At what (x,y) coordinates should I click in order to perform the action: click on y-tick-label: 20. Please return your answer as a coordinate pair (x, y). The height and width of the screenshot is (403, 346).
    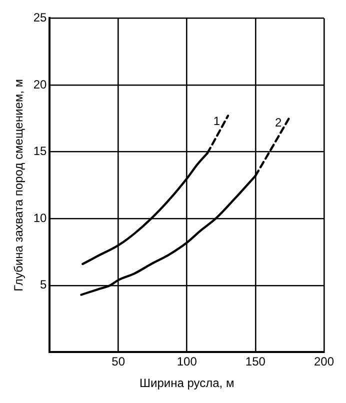
    Looking at the image, I should click on (40, 84).